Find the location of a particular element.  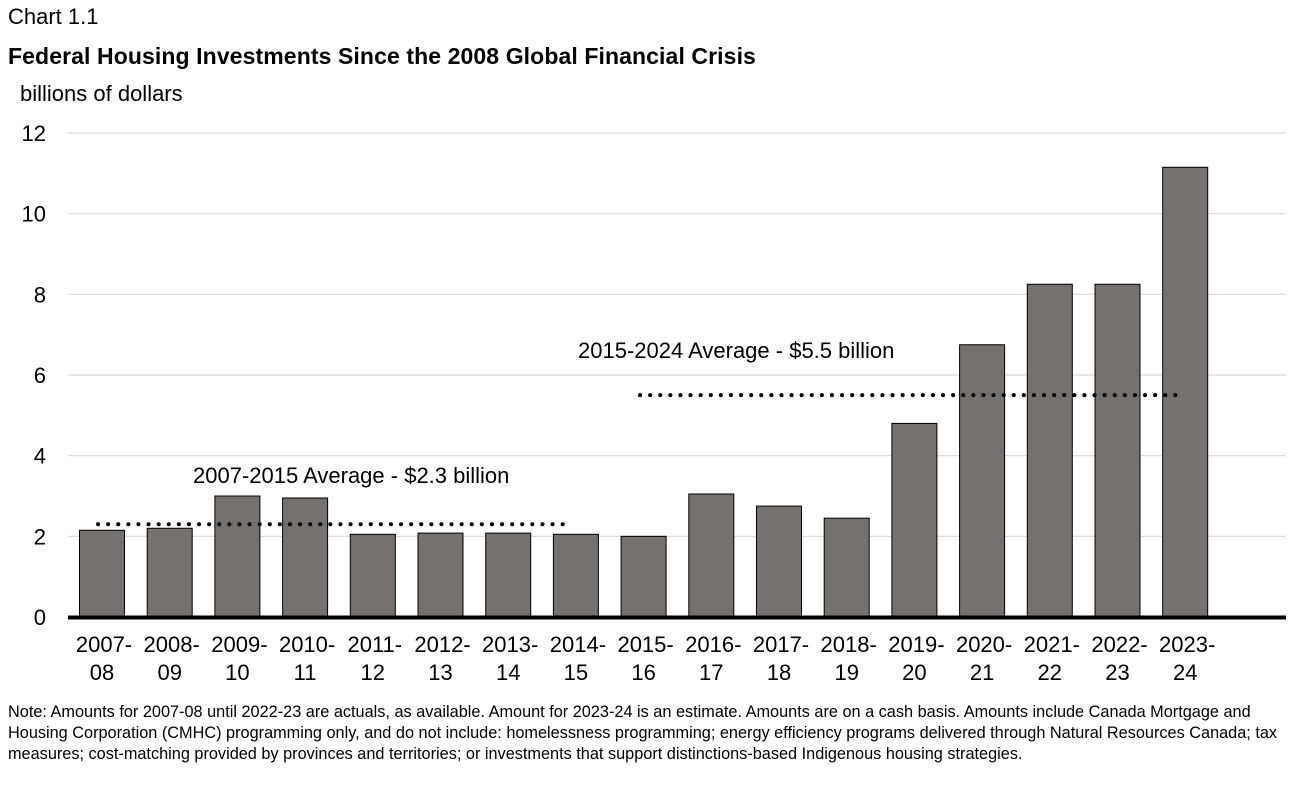

y-tick-label: 4 is located at coordinates (40, 456).